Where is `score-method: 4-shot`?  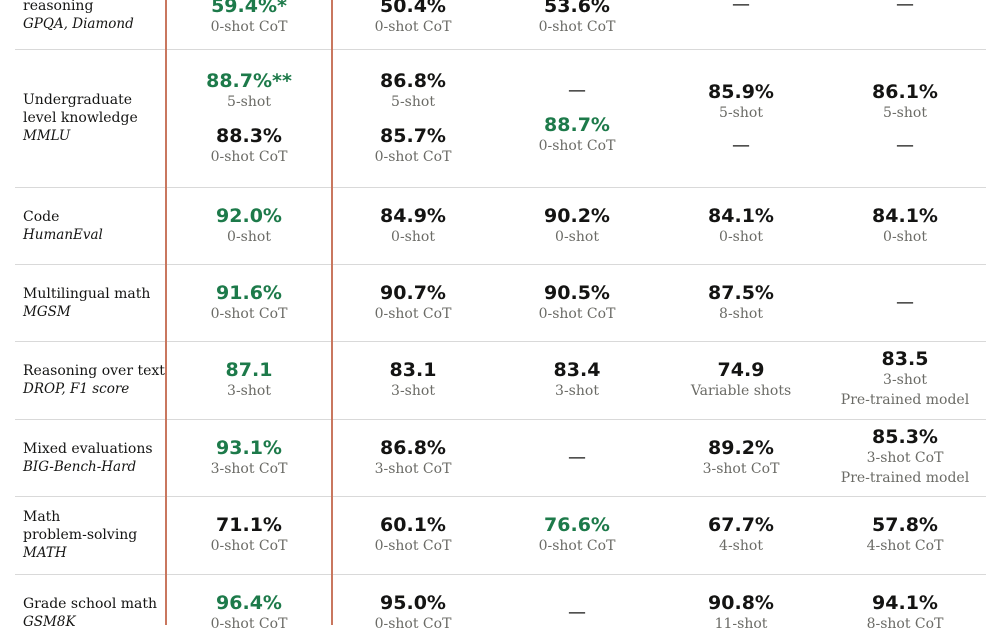
score-method: 4-shot is located at coordinates (741, 546).